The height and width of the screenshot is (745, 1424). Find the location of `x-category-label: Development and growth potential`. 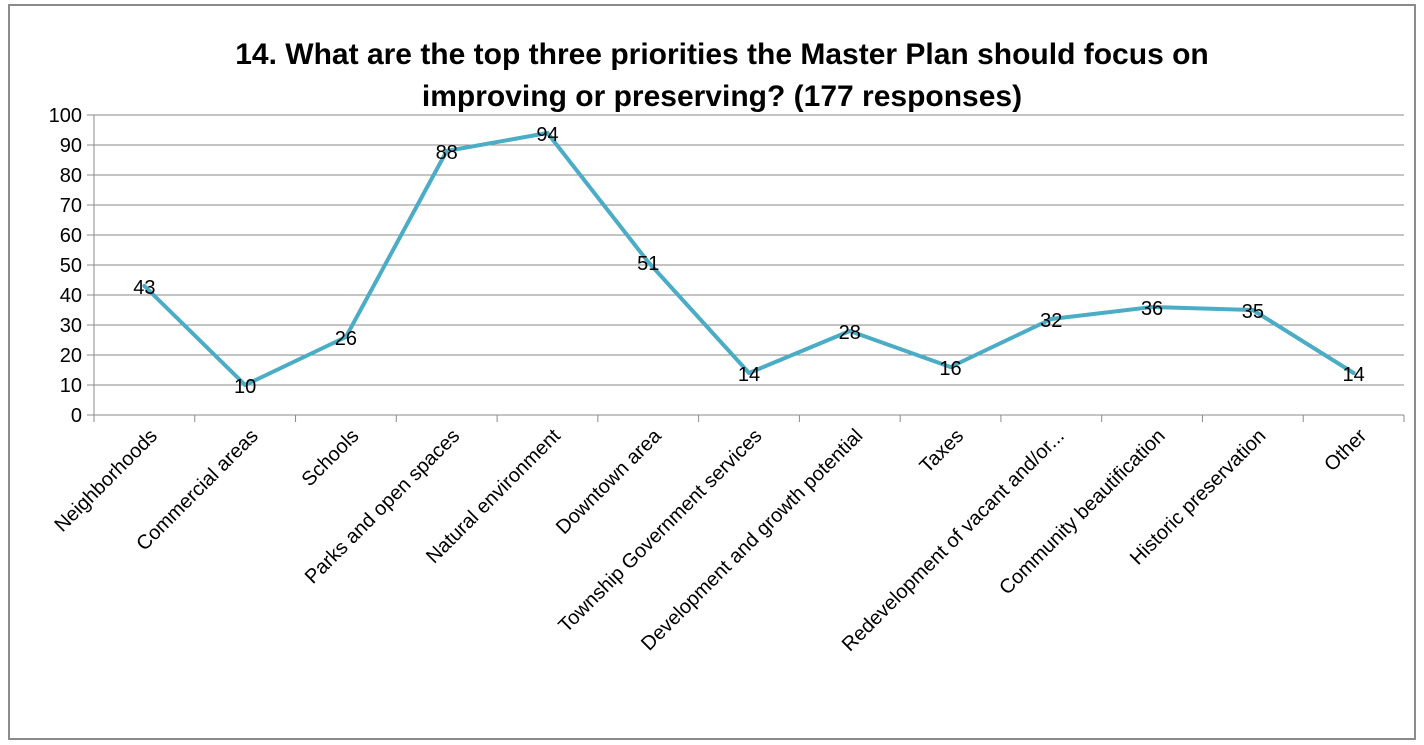

x-category-label: Development and growth potential is located at coordinates (752, 540).